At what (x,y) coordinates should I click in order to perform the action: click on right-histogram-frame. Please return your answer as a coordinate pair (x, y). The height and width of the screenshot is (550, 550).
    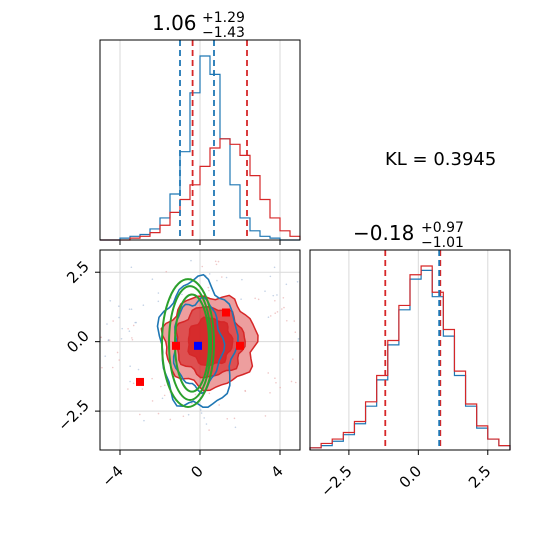
    Looking at the image, I should click on (410, 350).